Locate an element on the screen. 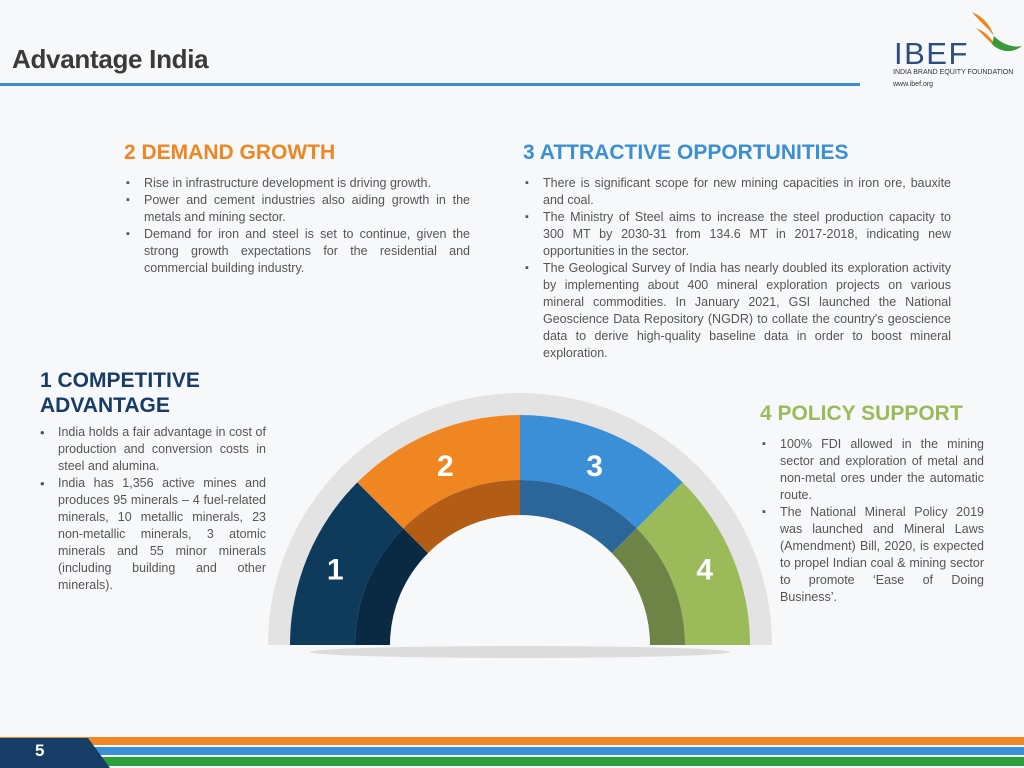  gauge-label-1: 1 is located at coordinates (335, 569).